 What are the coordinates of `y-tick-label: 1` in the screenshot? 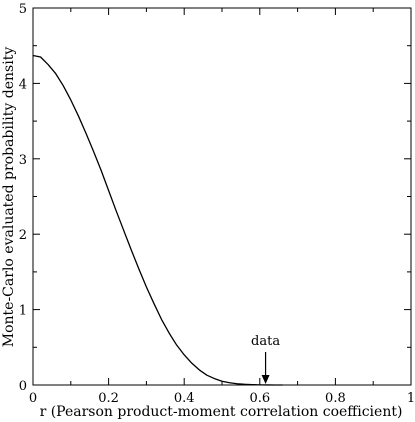 It's located at (23, 311).